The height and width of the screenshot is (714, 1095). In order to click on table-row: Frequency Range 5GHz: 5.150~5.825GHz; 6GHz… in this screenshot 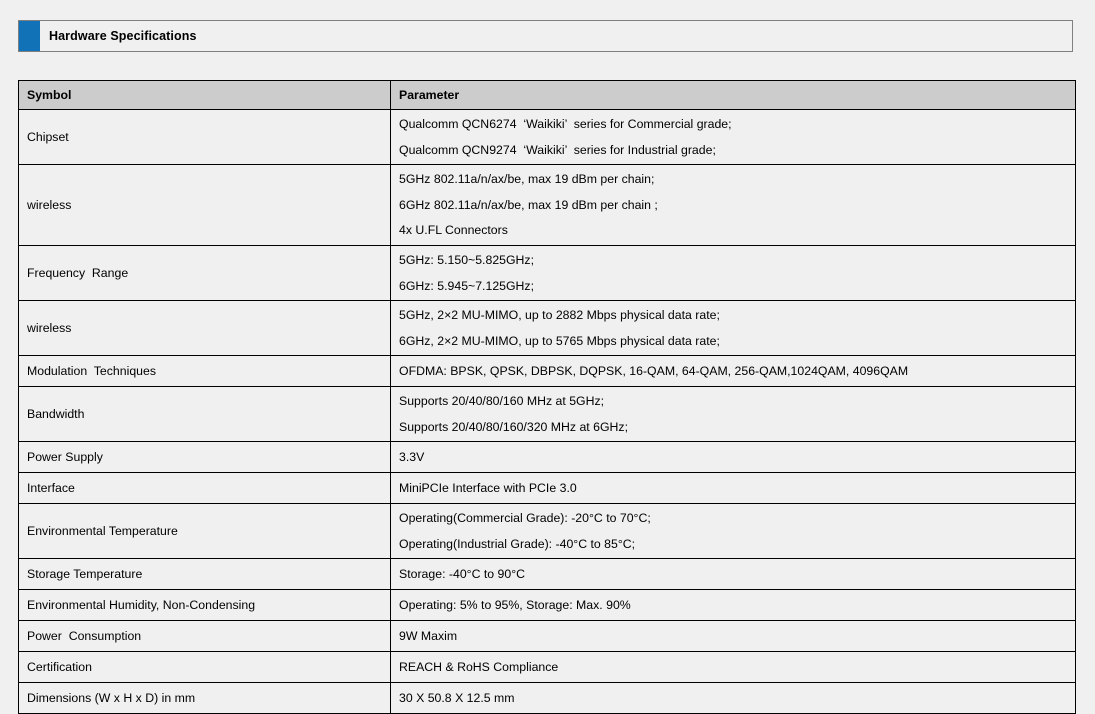, I will do `click(547, 273)`.